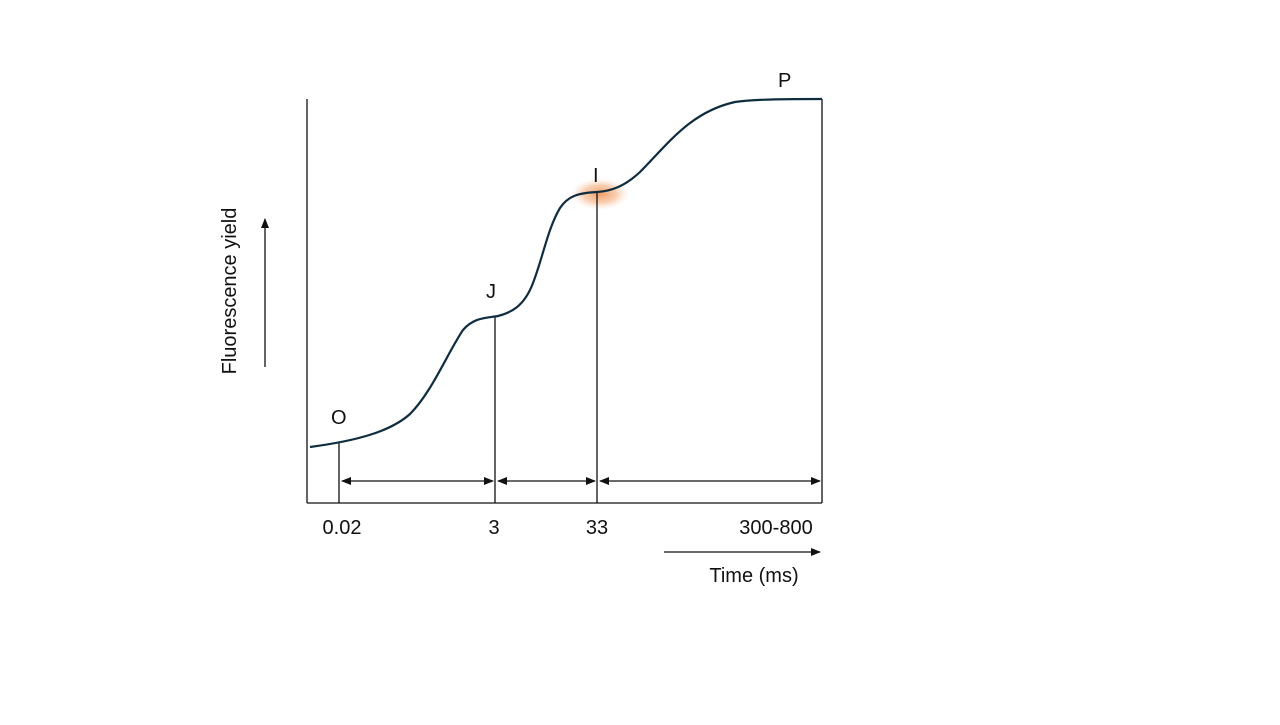  I want to click on y-axis-title: Fluorescence yield, so click(230, 291).